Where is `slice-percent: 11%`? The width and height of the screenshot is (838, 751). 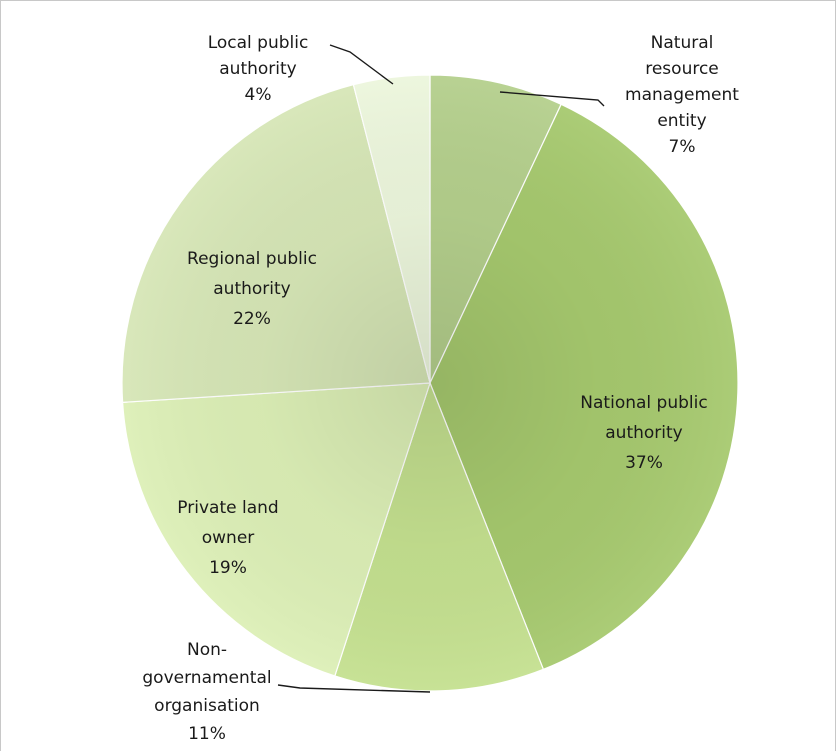
slice-percent: 11% is located at coordinates (207, 734).